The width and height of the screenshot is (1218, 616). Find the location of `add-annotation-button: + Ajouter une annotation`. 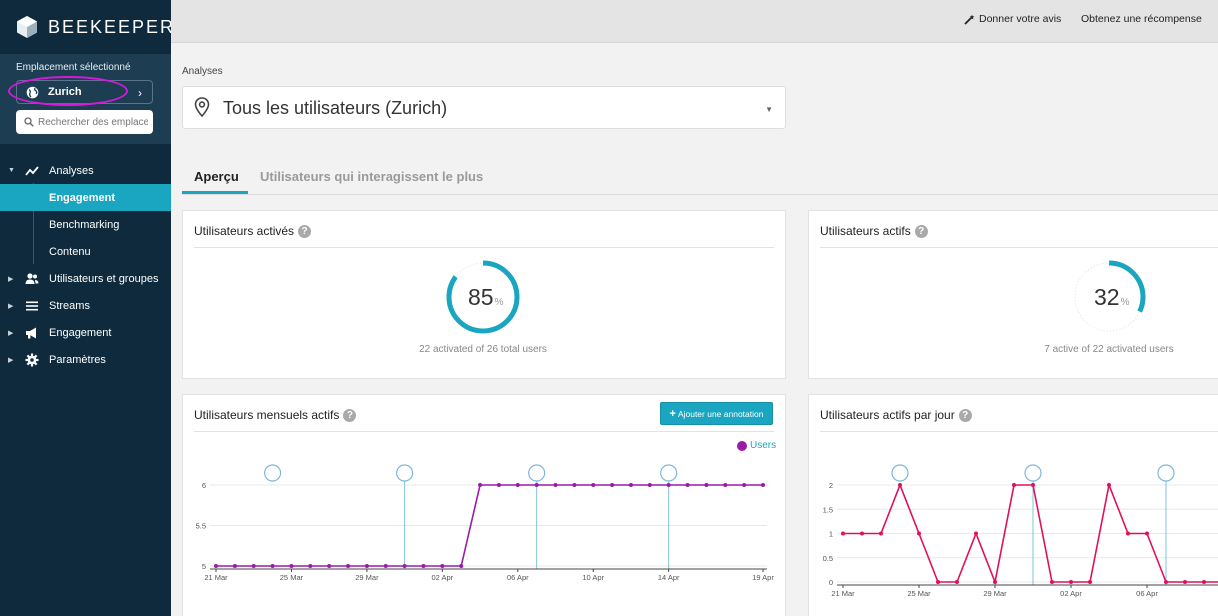

add-annotation-button: + Ajouter une annotation is located at coordinates (716, 413).